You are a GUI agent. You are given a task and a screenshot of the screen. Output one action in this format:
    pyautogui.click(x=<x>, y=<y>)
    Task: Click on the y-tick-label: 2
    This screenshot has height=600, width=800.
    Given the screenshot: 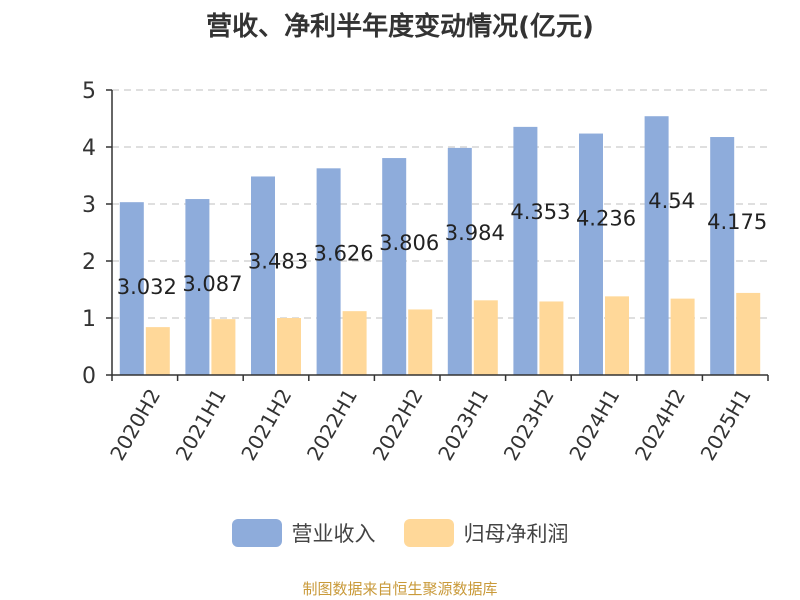 What is the action you would take?
    pyautogui.click(x=89, y=262)
    